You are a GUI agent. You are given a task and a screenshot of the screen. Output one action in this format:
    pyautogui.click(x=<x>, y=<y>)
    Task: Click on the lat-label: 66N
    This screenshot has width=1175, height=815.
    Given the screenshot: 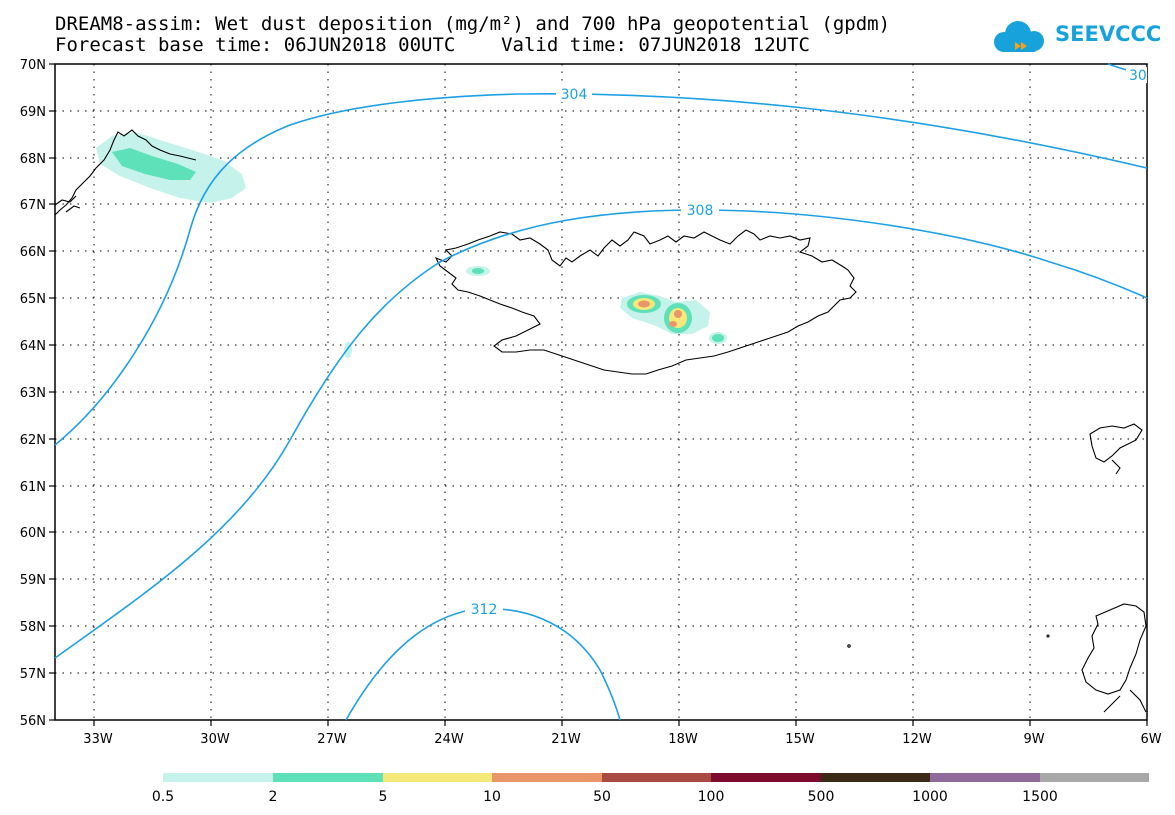 What is the action you would take?
    pyautogui.click(x=33, y=252)
    